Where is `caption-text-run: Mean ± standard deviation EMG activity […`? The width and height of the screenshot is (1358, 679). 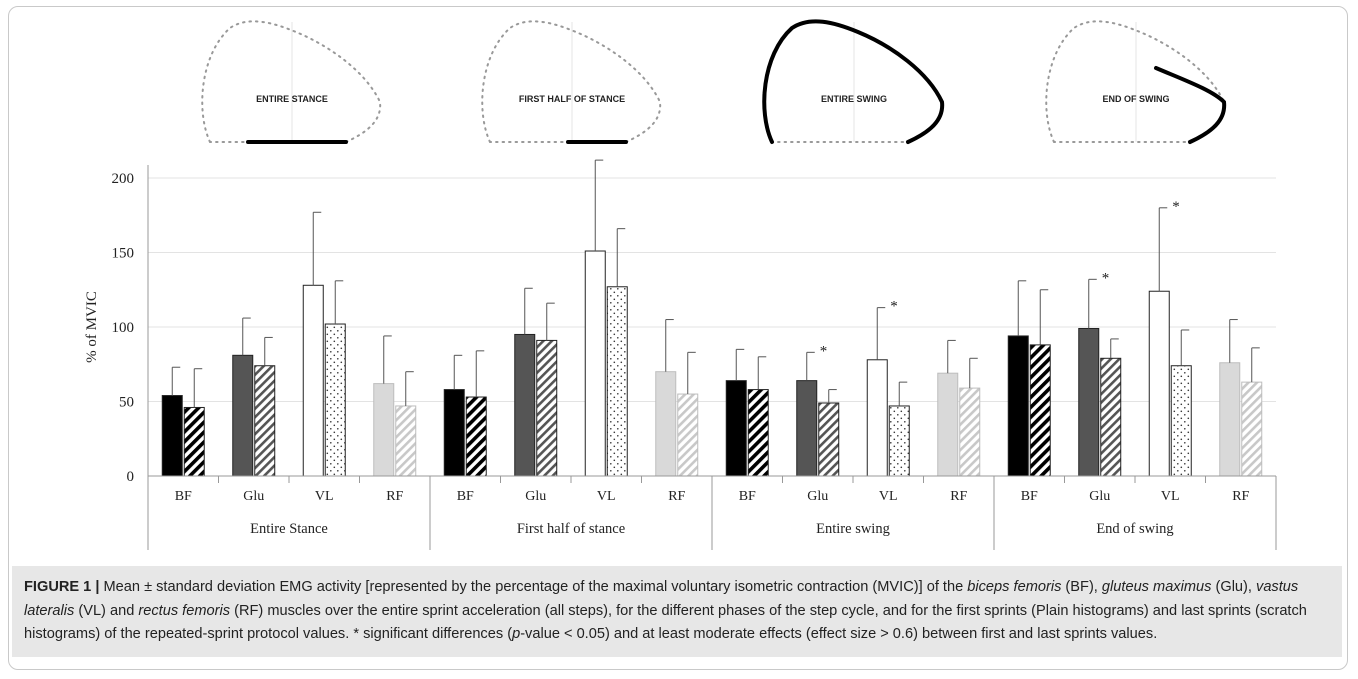 caption-text-run: Mean ± standard deviation EMG activity [… is located at coordinates (533, 587).